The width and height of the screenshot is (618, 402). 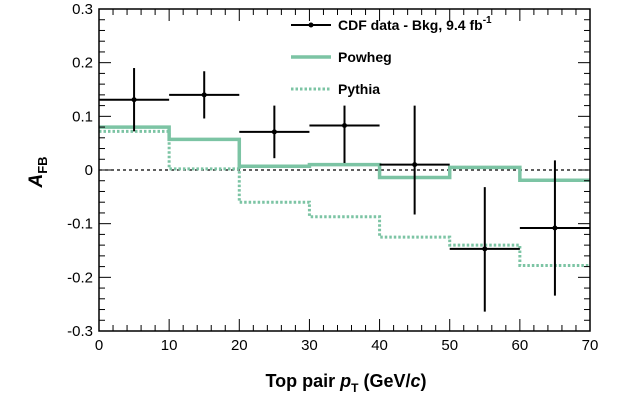 I want to click on x-tick-label: 20, so click(x=239, y=345).